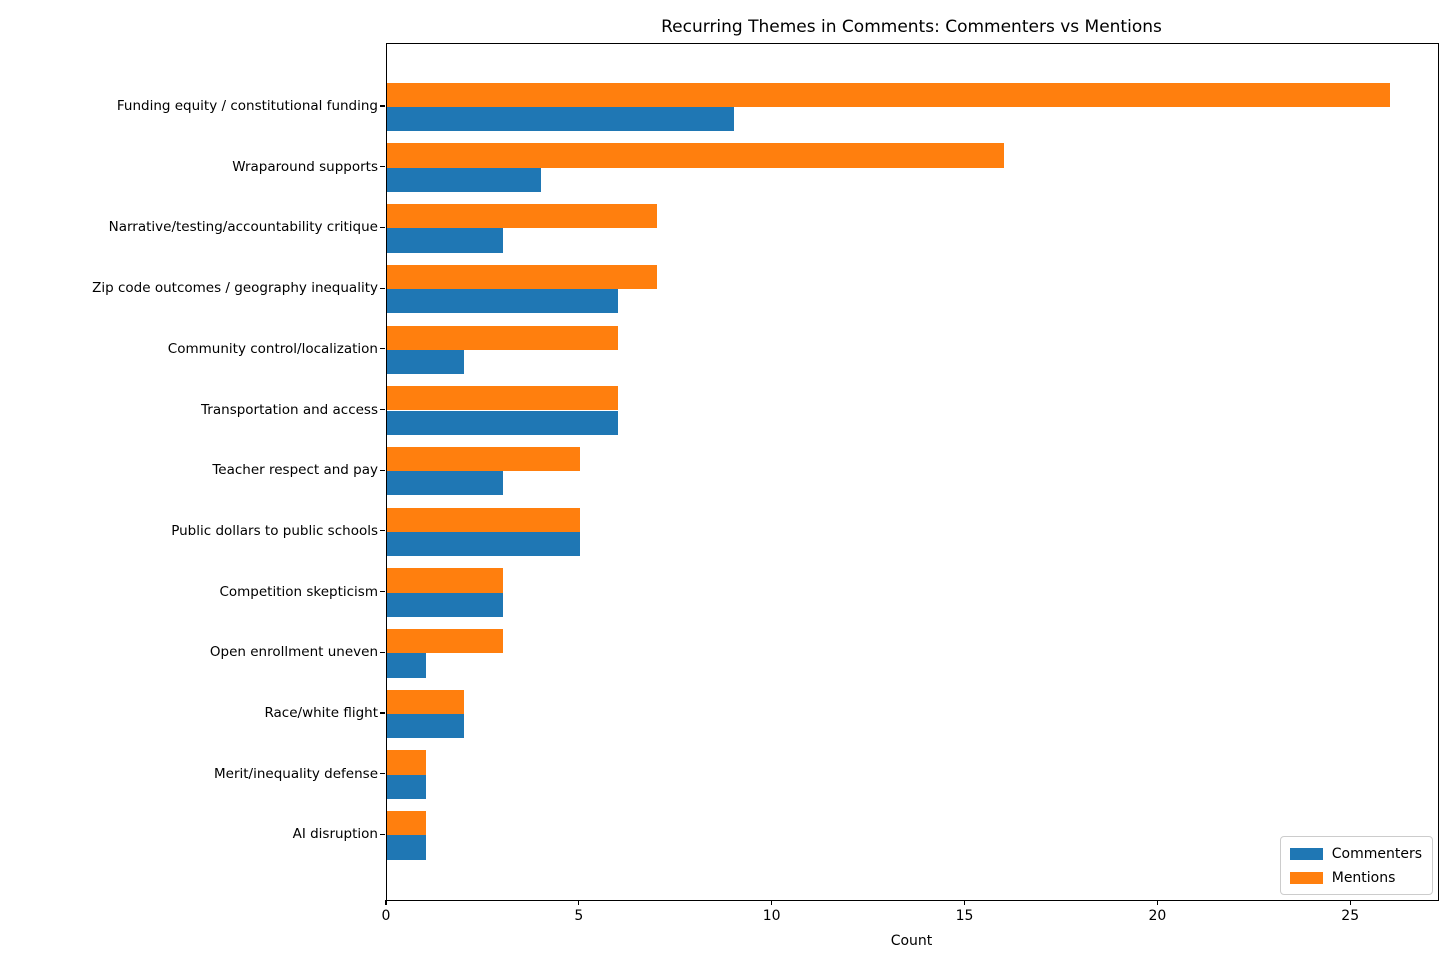  What do you see at coordinates (1363, 877) in the screenshot?
I see `legend-label-mentions: Mentions` at bounding box center [1363, 877].